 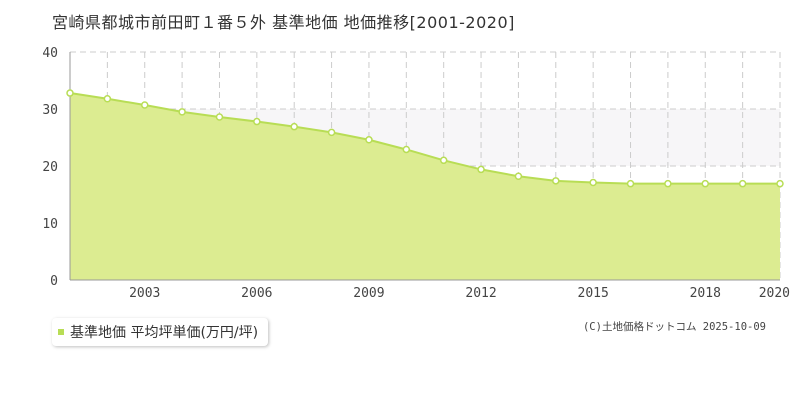 I want to click on x-tick-label-2012: 2012, so click(x=480, y=293).